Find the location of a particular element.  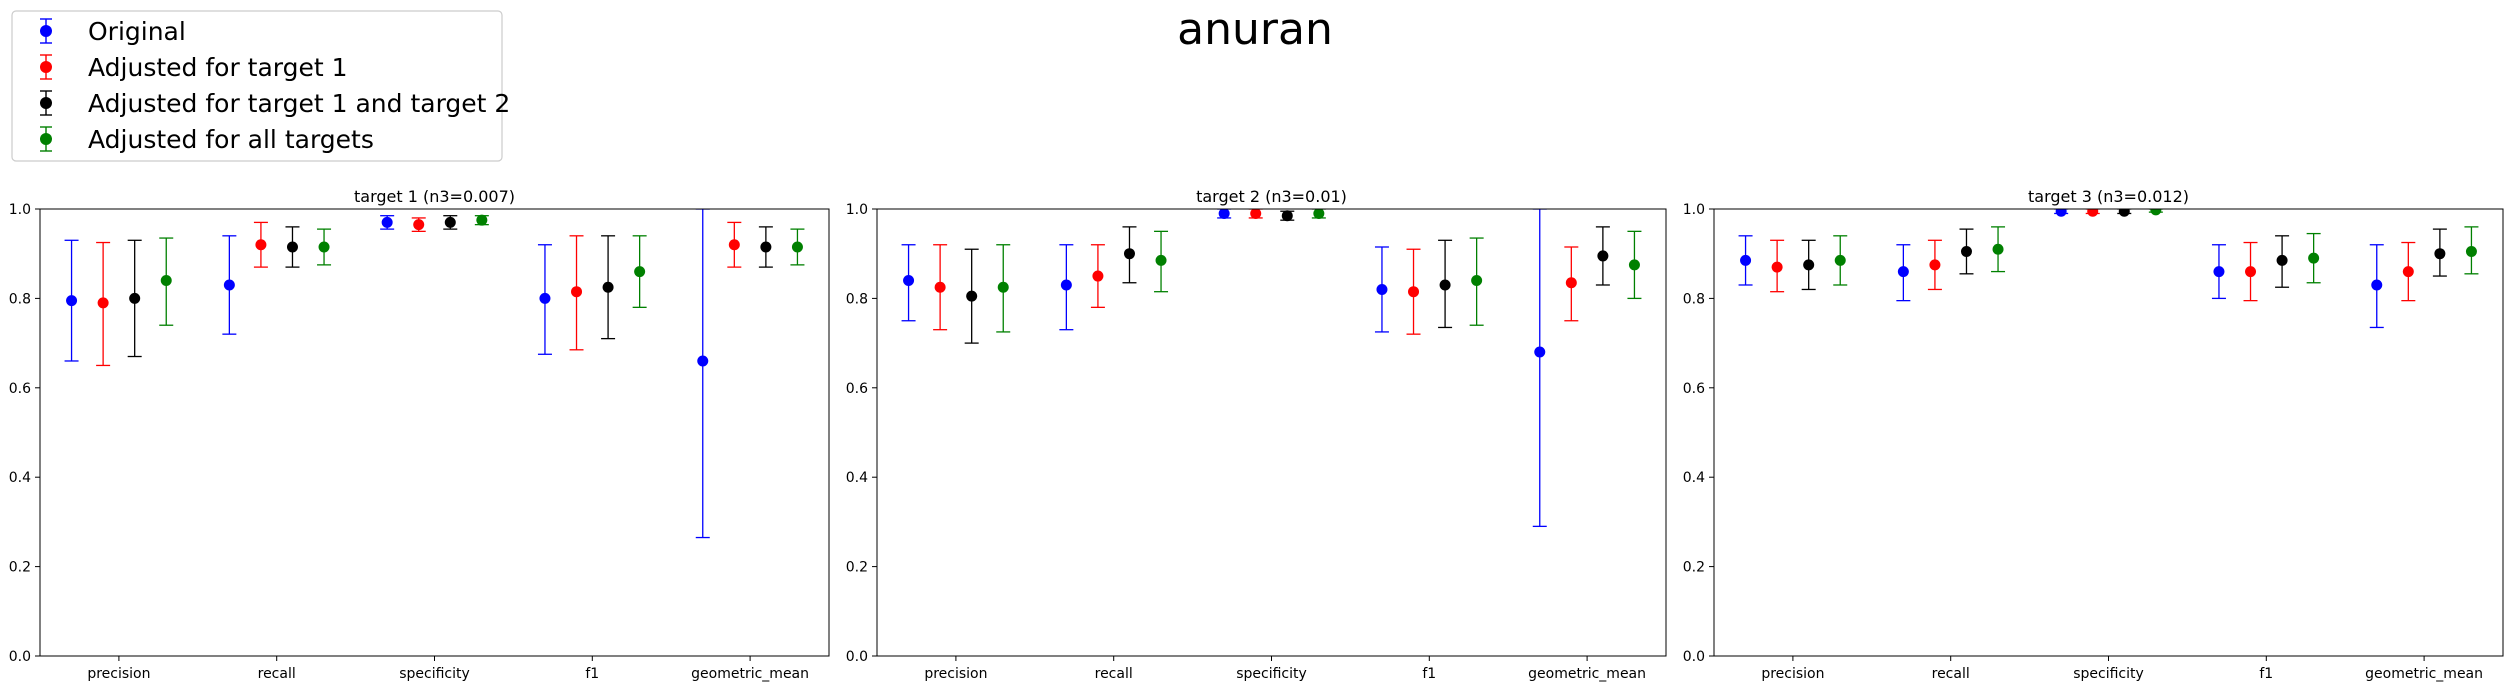

legend-item: Adjusted for all targets is located at coordinates (207, 139).